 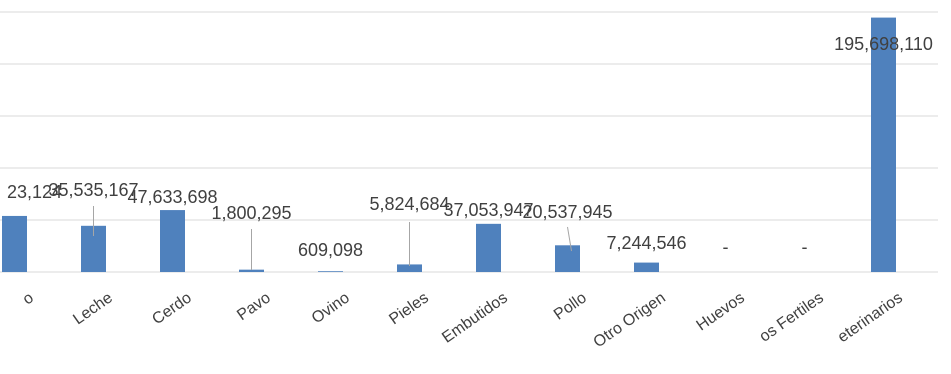 What do you see at coordinates (408, 308) in the screenshot?
I see `x-tick-label: Pieles` at bounding box center [408, 308].